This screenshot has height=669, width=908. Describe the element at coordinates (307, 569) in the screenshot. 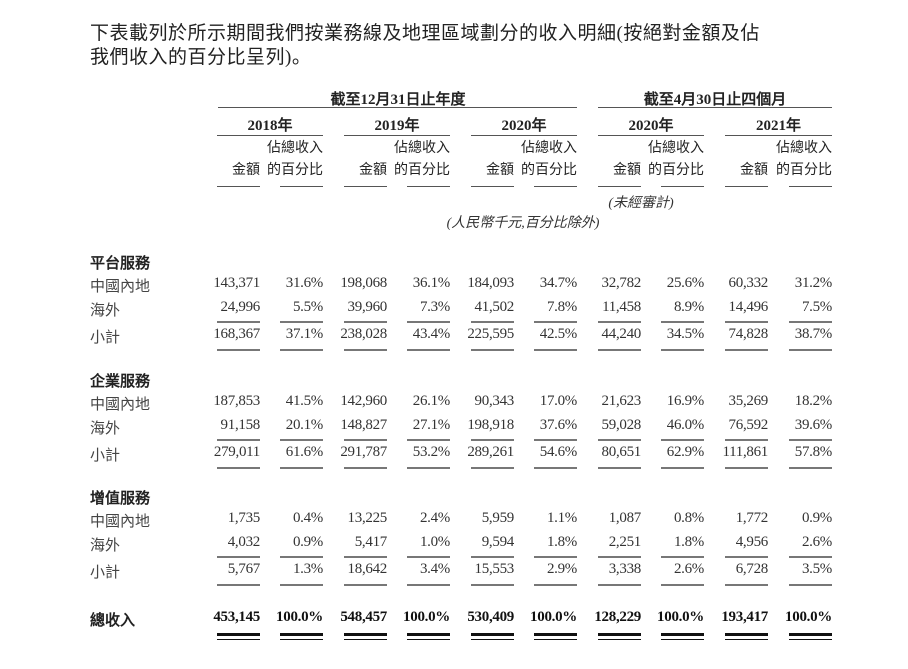

I see `subtotal-cell: 1.3%` at that location.